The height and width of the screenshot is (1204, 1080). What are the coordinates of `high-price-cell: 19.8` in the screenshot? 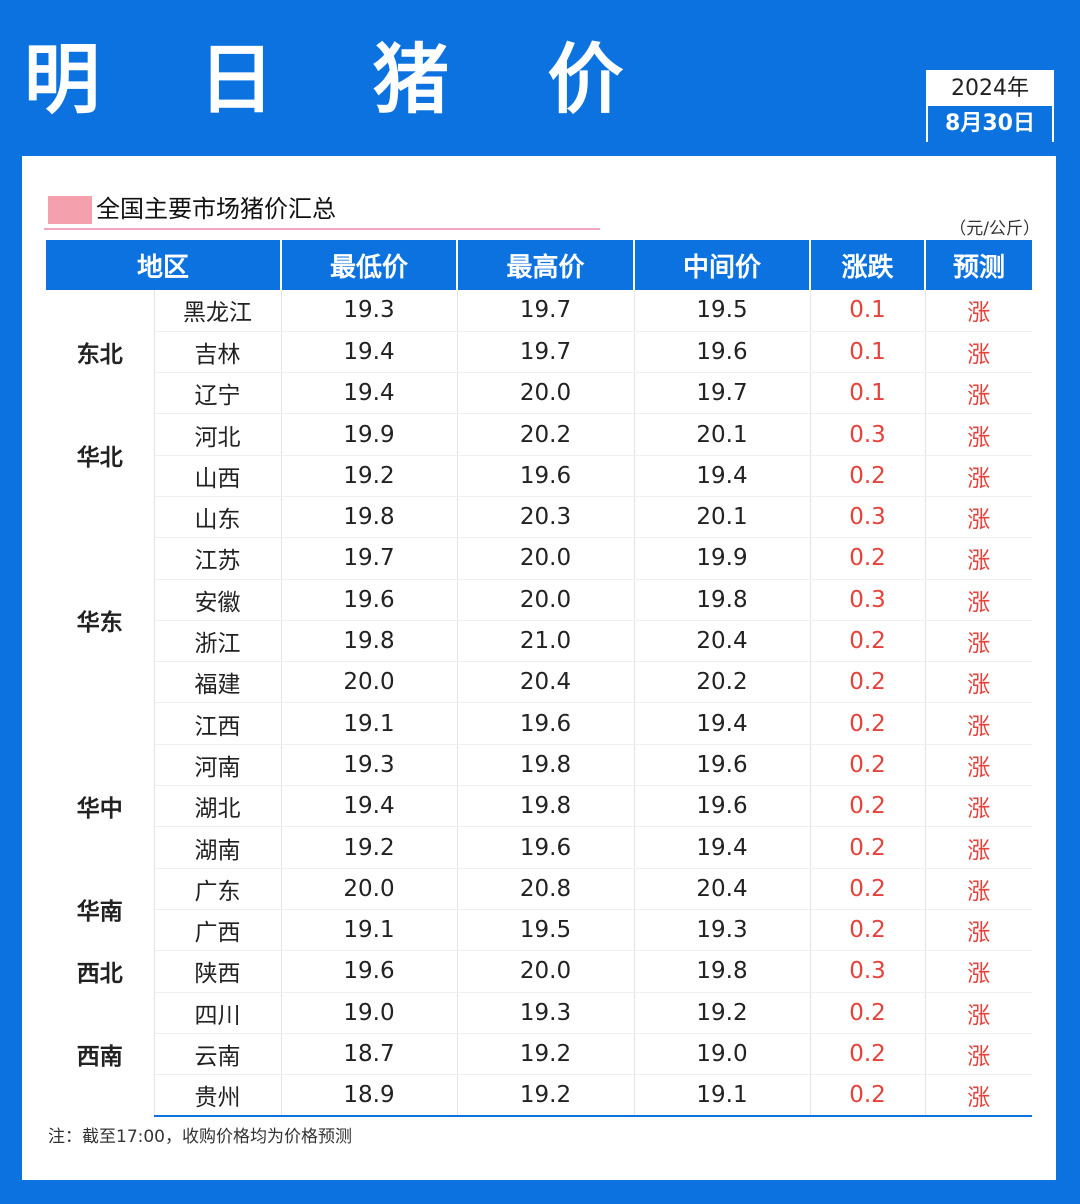 It's located at (546, 765).